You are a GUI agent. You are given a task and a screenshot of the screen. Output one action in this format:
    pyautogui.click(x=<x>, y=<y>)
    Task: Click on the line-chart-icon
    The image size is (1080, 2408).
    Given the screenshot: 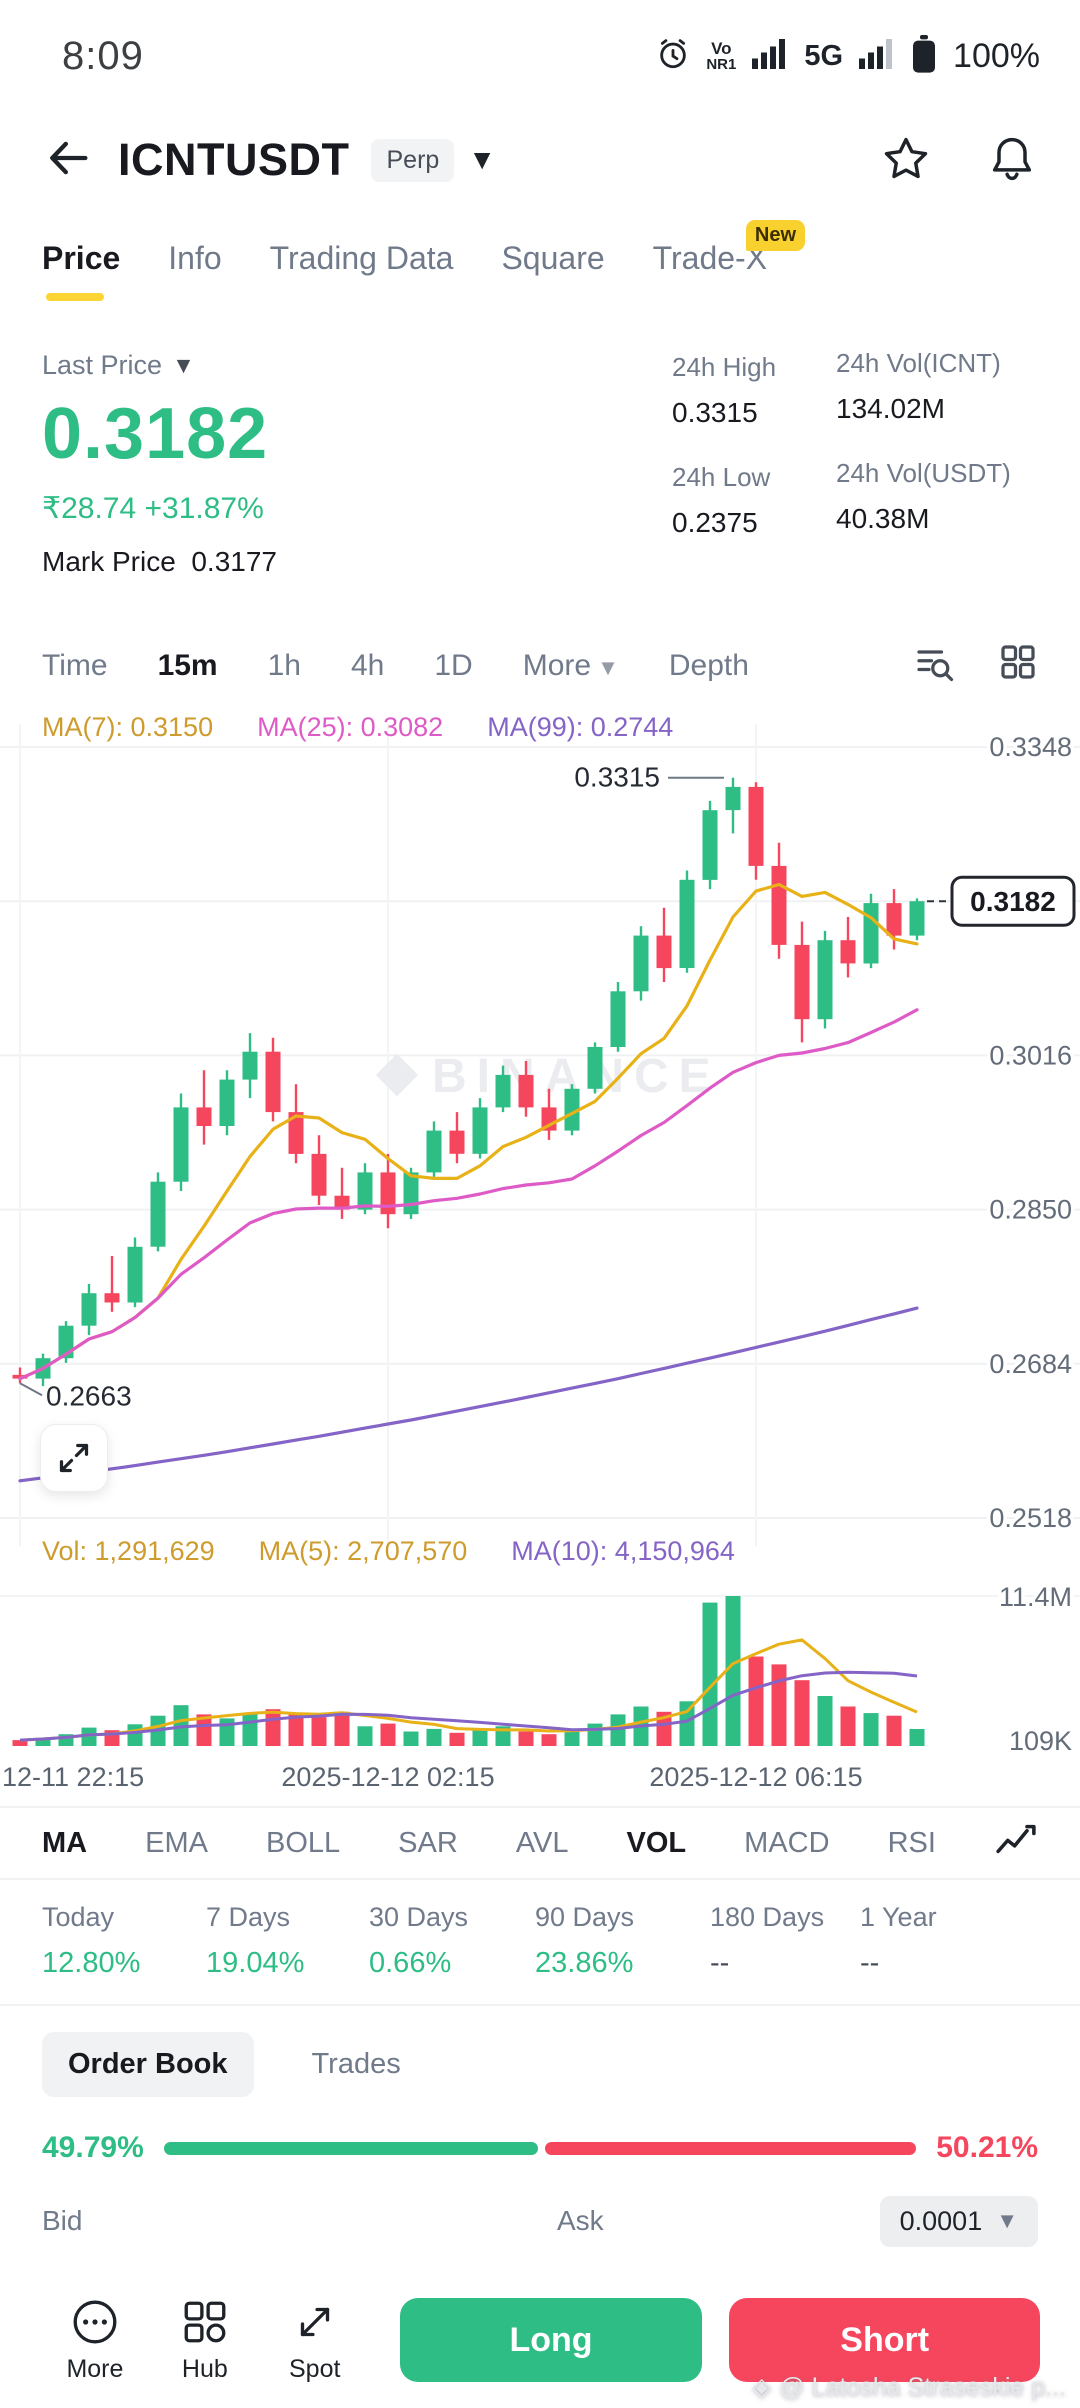 What is the action you would take?
    pyautogui.click(x=1016, y=1843)
    